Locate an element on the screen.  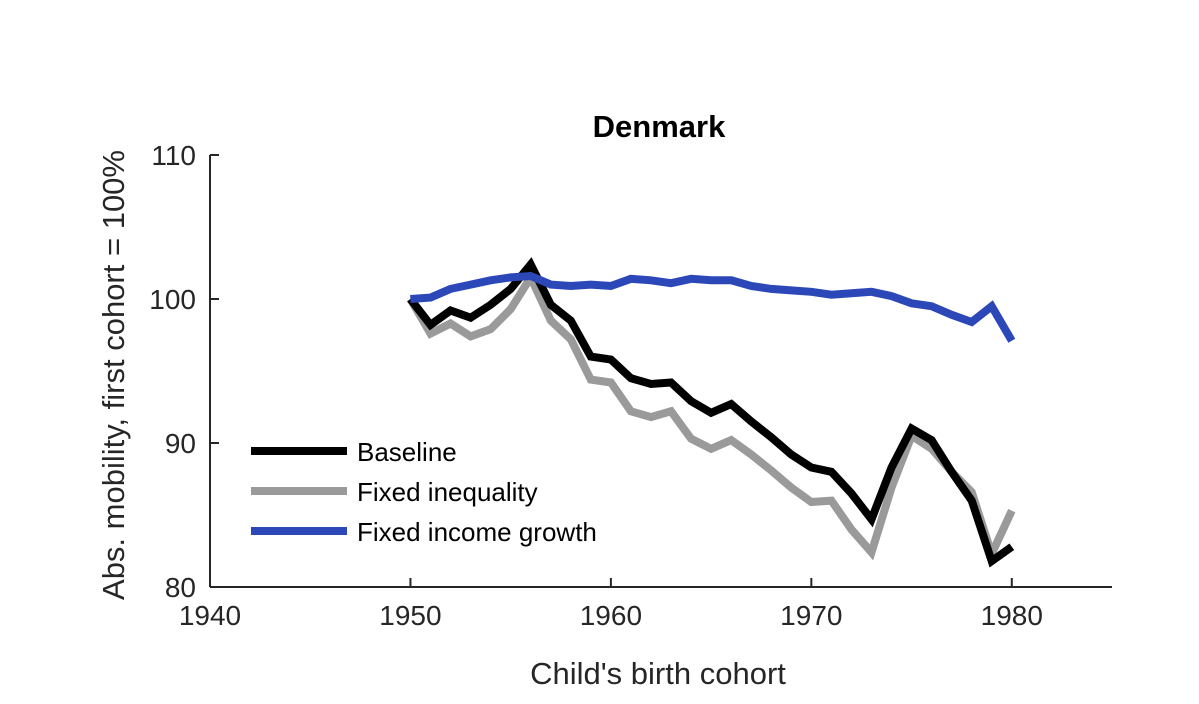
x-axis-label: Child's birth cohort is located at coordinates (658, 673).